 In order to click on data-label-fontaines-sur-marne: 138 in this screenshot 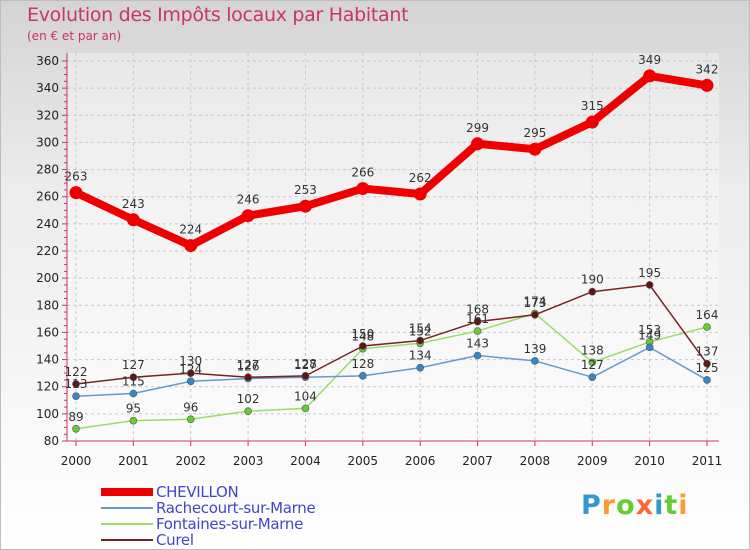, I will do `click(592, 350)`.